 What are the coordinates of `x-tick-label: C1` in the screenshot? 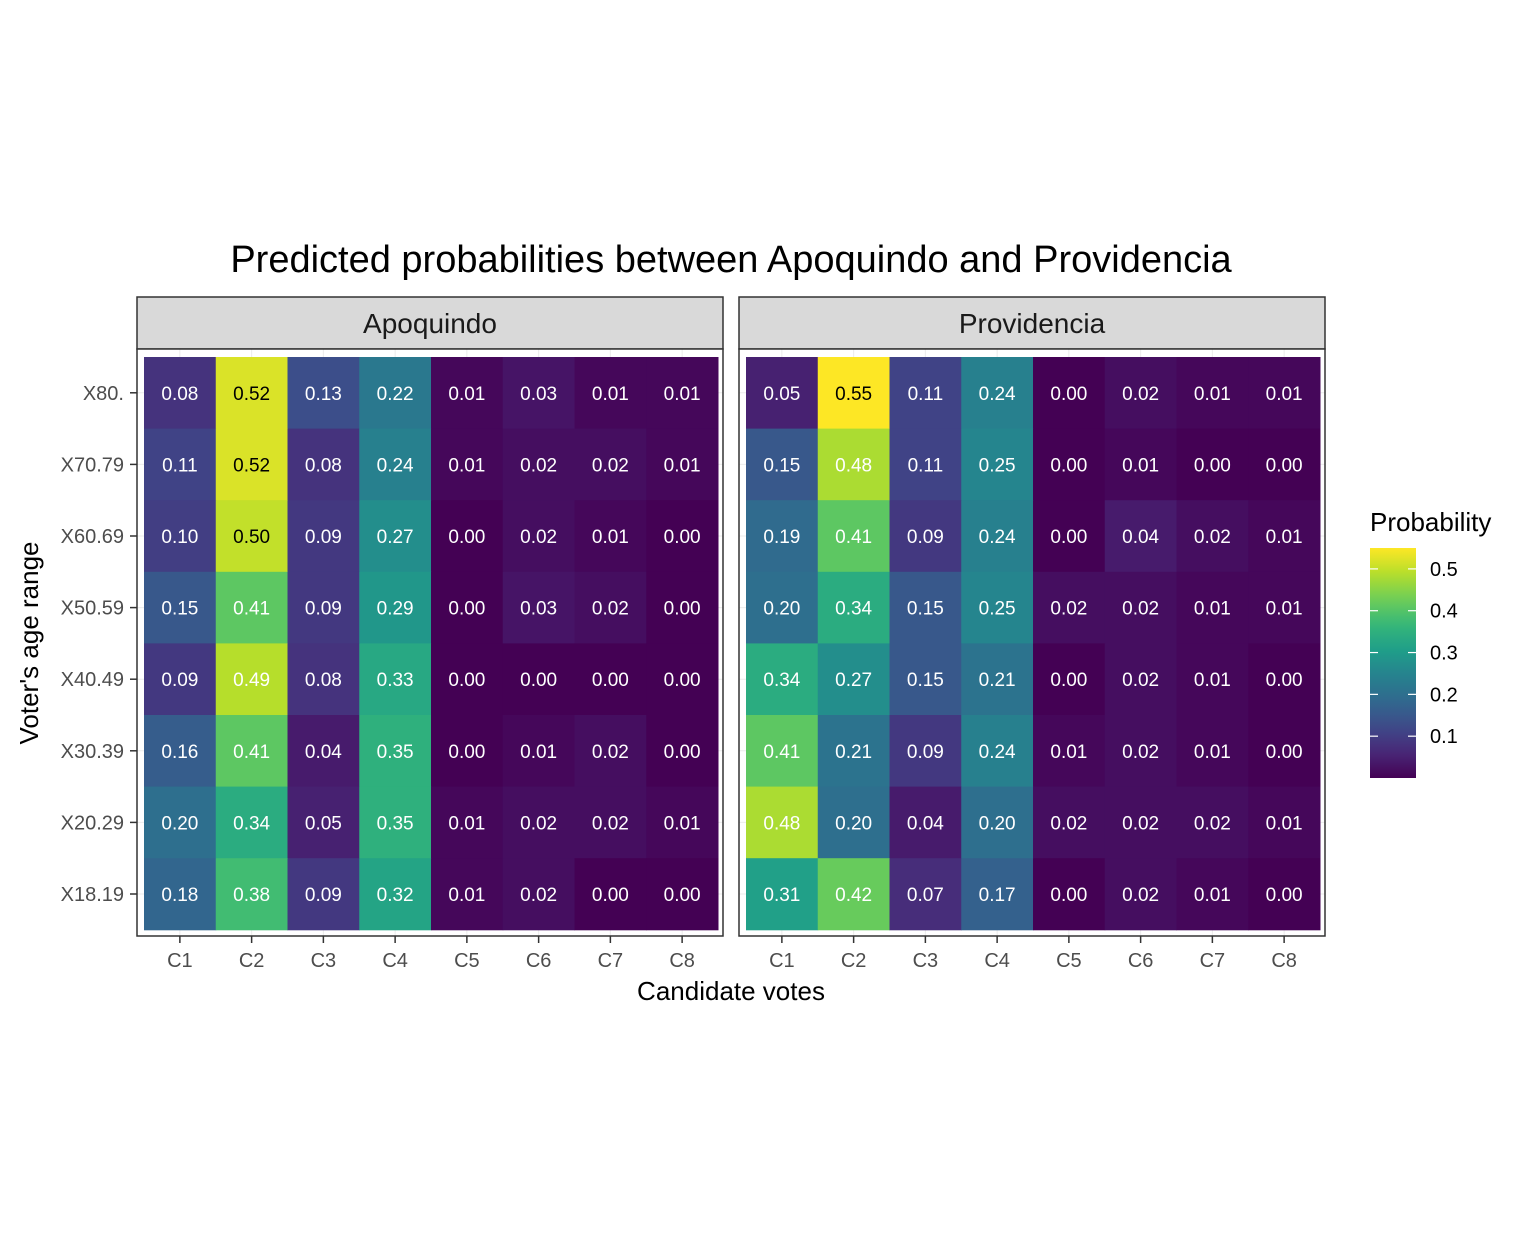 It's located at (180, 961).